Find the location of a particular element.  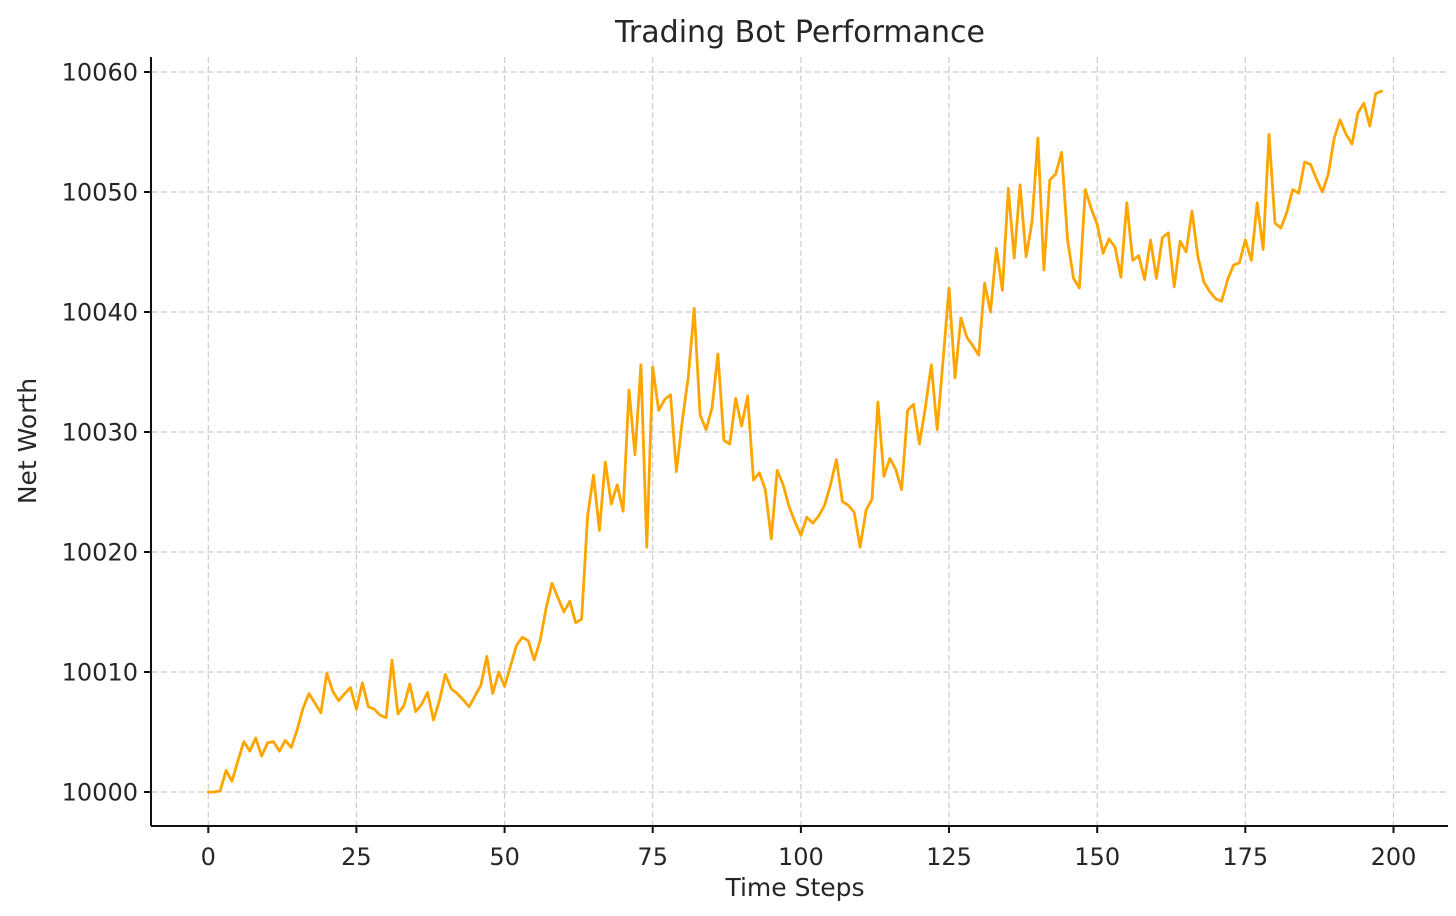

x-tick-label: 50 is located at coordinates (504, 857).